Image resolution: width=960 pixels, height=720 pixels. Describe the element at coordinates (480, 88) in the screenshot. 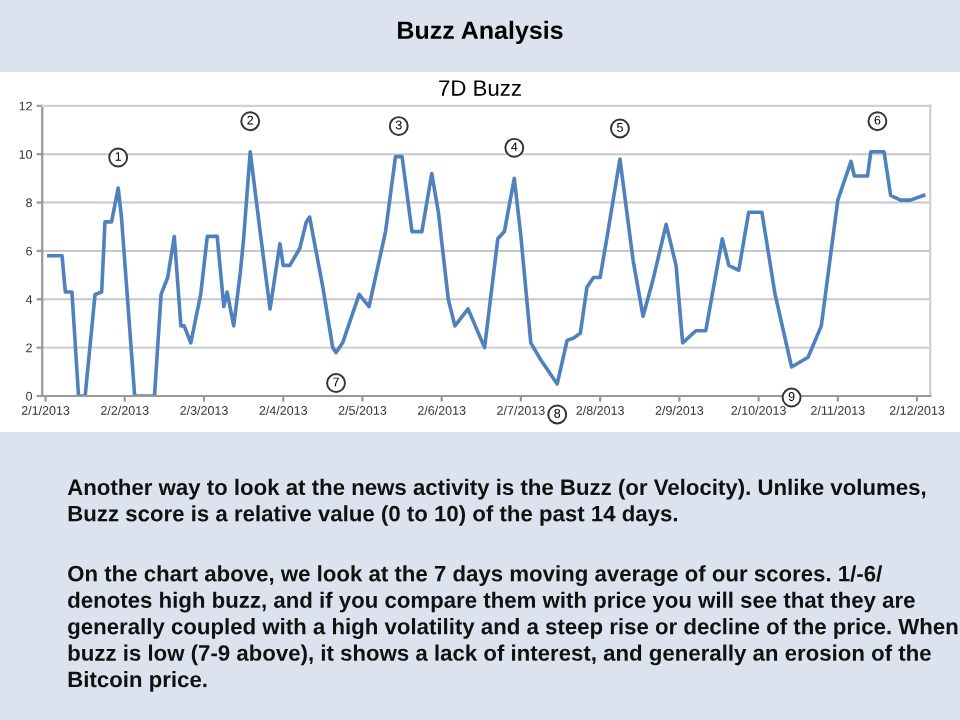

I see `chart-subtitle: 7D Buzz` at that location.